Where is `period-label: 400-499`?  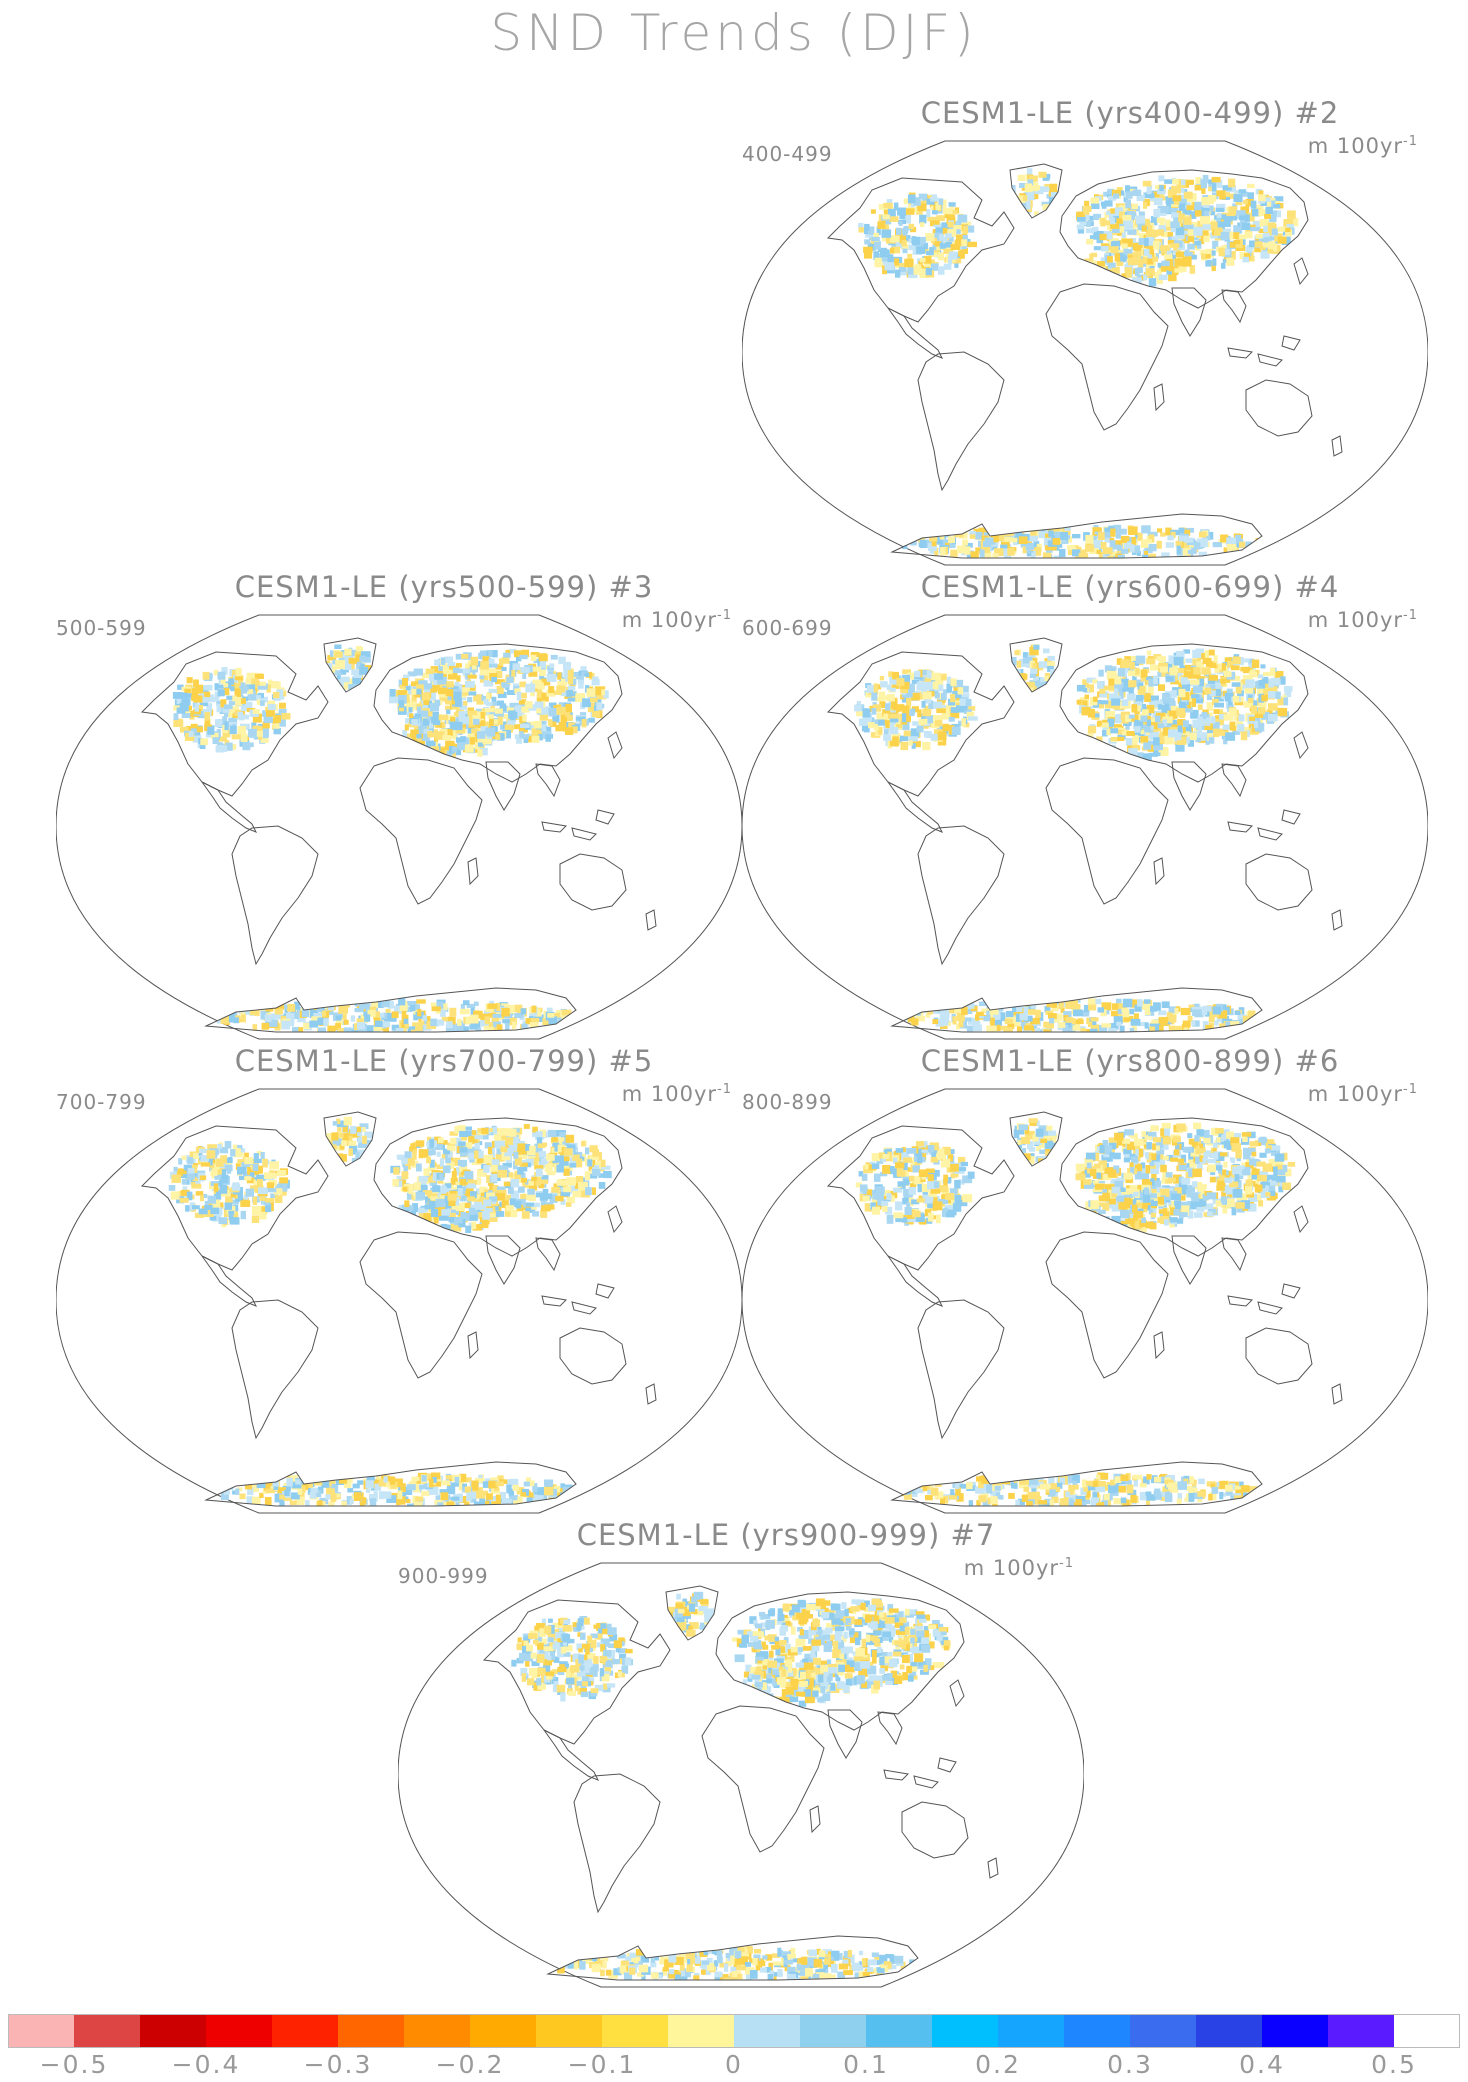 period-label: 400-499 is located at coordinates (787, 154).